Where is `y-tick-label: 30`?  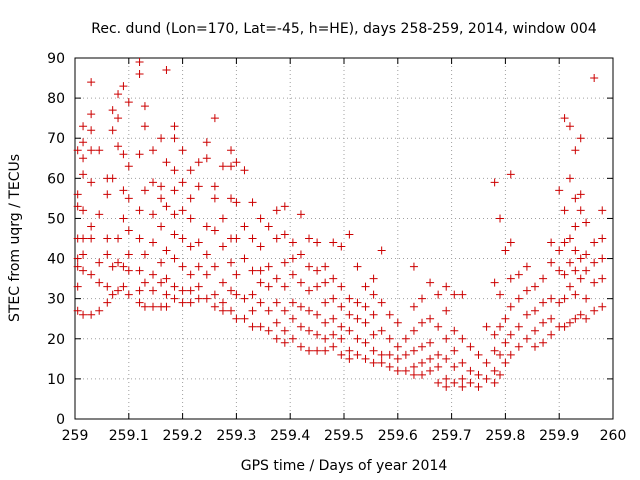
y-tick-label: 30 is located at coordinates (56, 300).